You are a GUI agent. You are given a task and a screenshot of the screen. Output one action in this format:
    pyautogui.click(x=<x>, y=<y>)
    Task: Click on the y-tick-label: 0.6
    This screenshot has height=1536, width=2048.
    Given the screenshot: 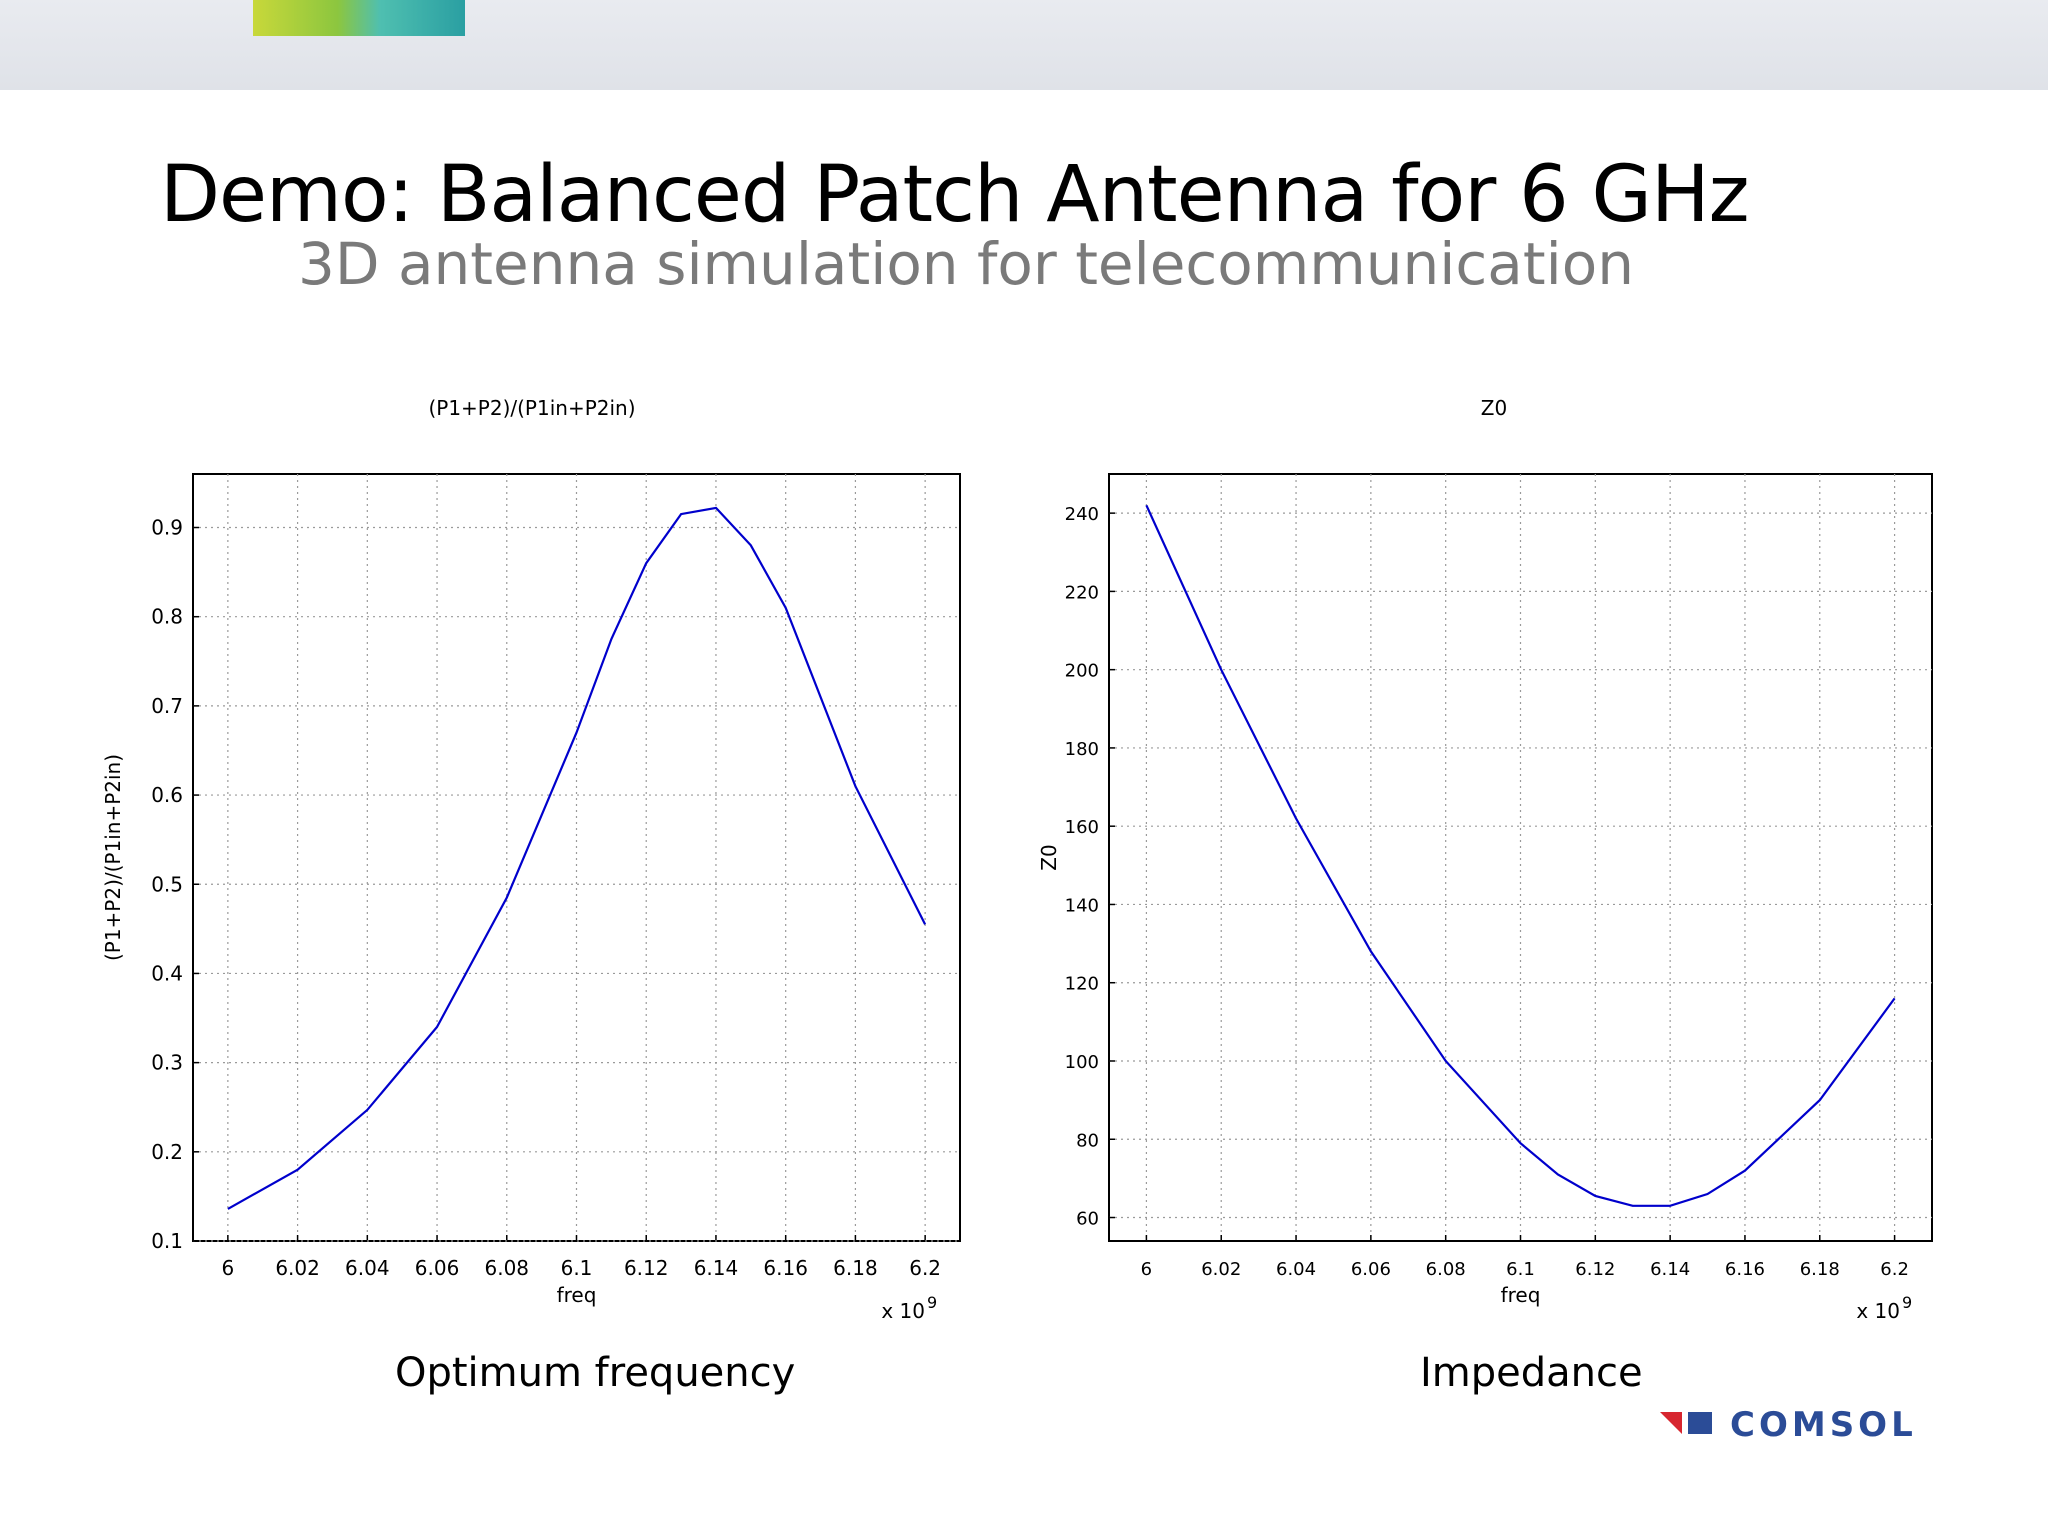 What is the action you would take?
    pyautogui.click(x=167, y=795)
    